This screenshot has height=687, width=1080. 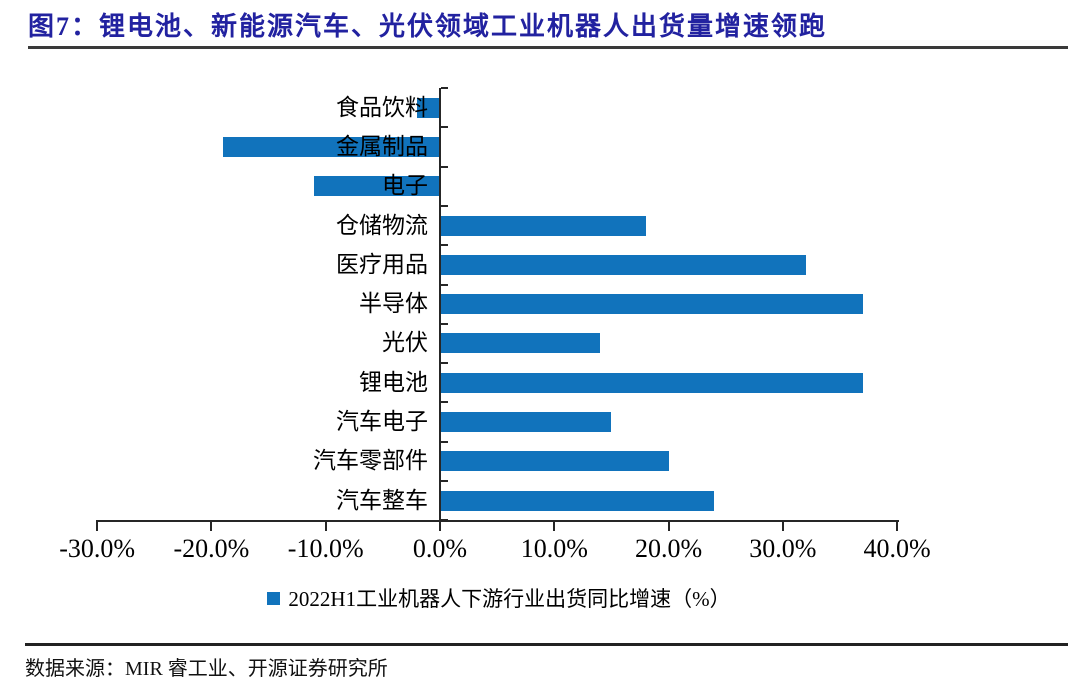 I want to click on category-label: 汽车整车, so click(x=382, y=500).